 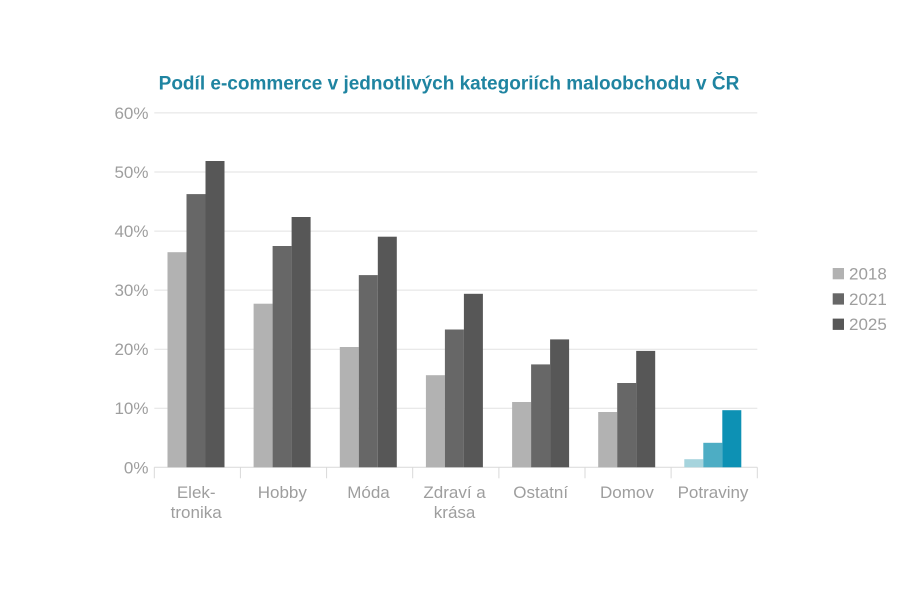 What do you see at coordinates (868, 324) in the screenshot?
I see `svg-text: 2025` at bounding box center [868, 324].